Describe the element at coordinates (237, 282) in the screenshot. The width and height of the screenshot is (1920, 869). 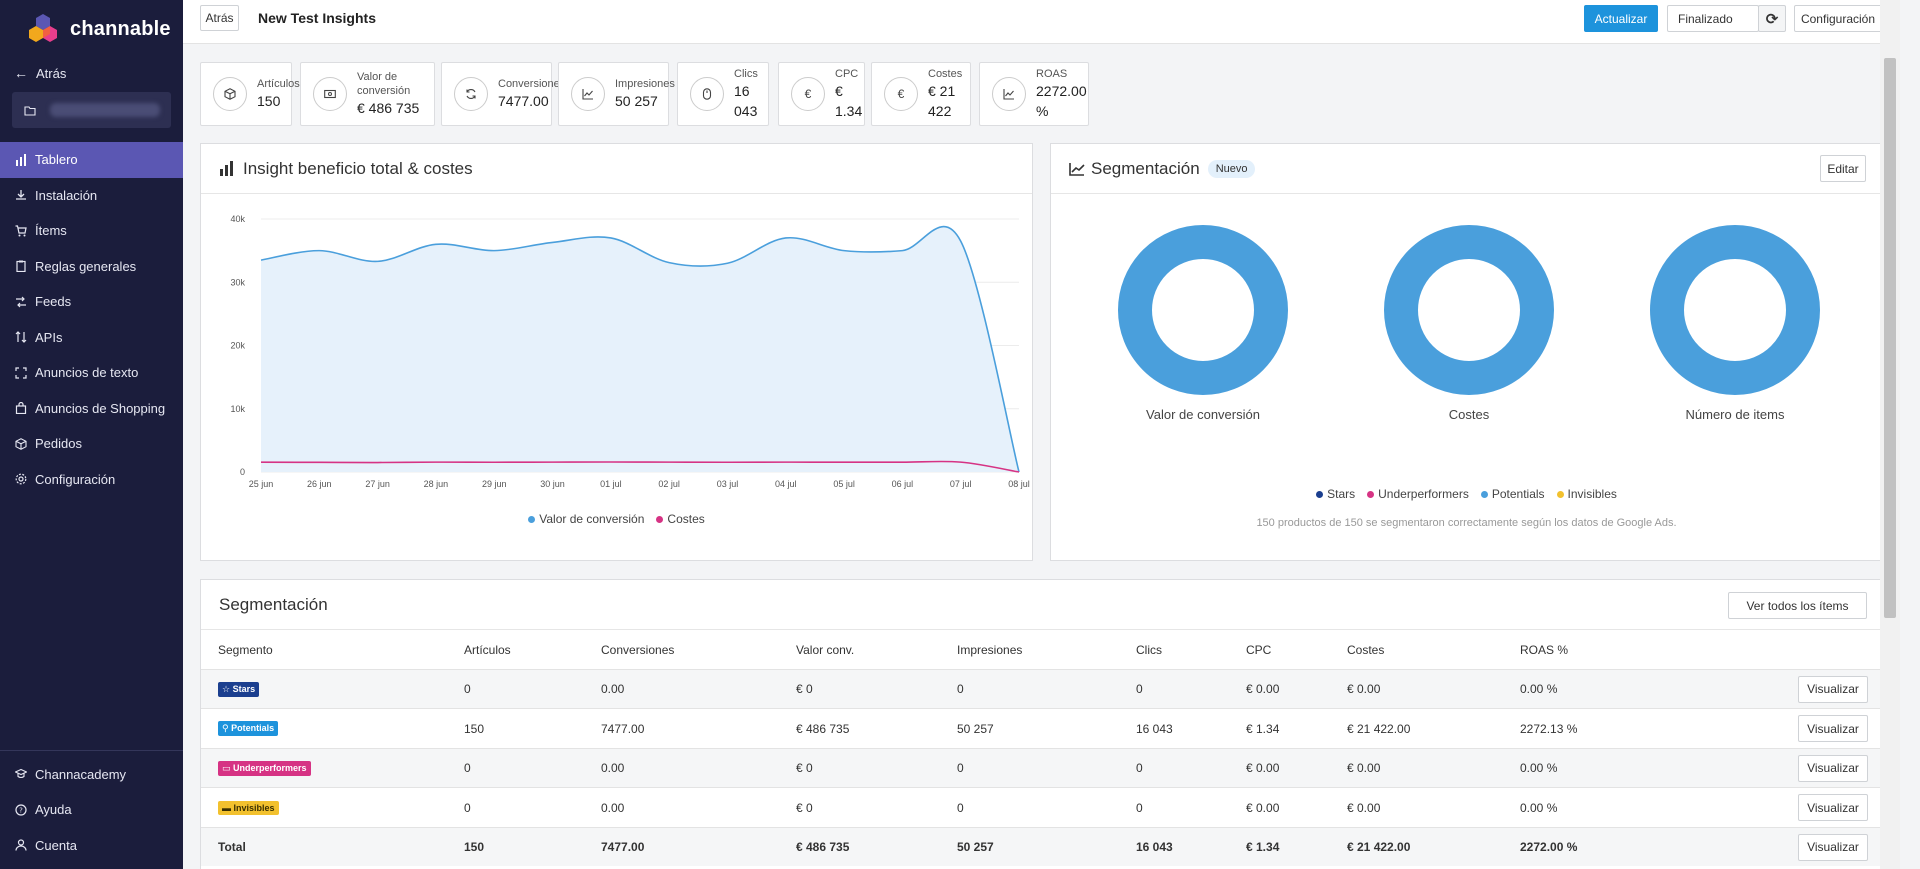
I see `y-tick-label: 30k` at that location.